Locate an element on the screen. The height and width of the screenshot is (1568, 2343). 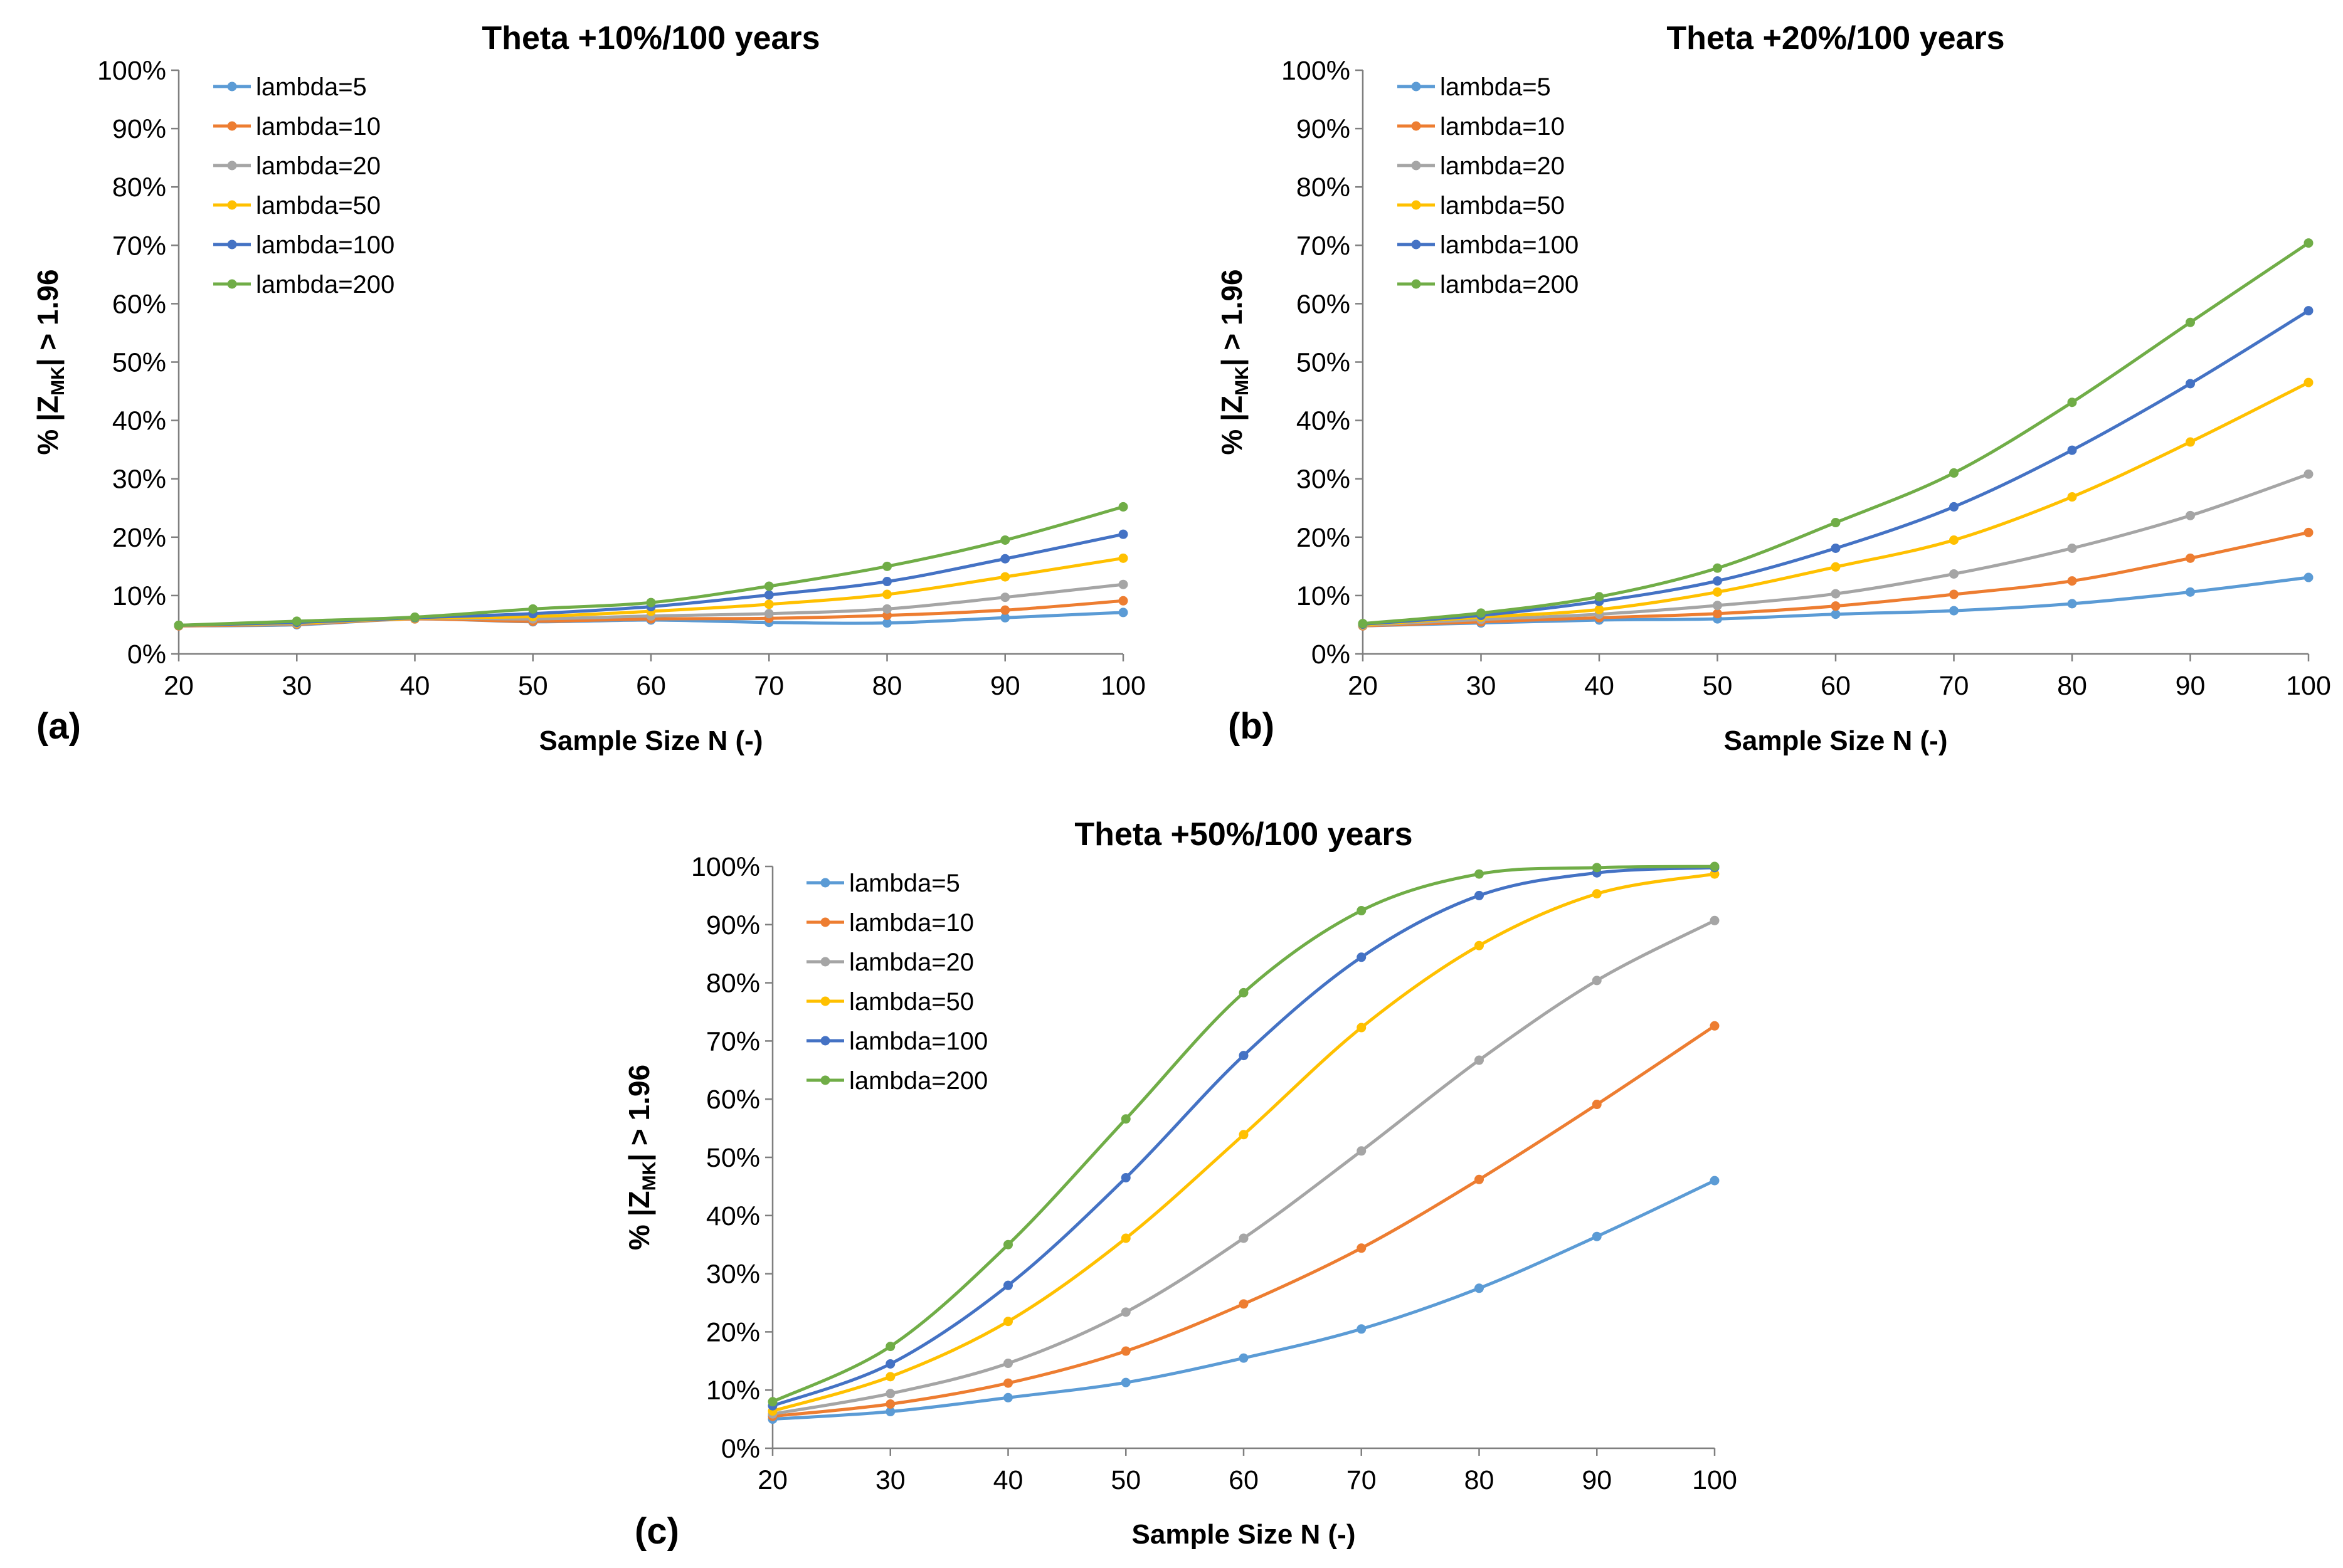
y-tick-label: 100% is located at coordinates (131, 71).